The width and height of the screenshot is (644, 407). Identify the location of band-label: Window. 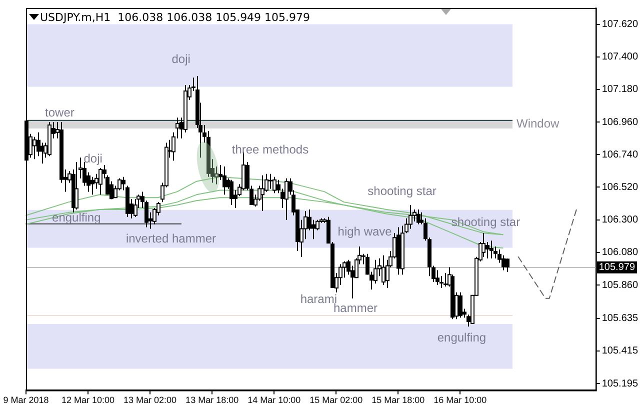
(538, 123).